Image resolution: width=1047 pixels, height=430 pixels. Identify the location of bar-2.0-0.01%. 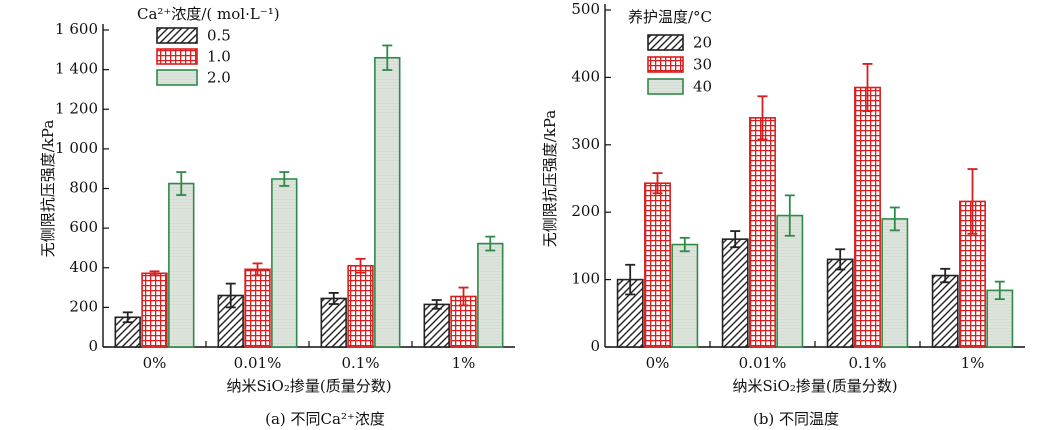
(284, 263).